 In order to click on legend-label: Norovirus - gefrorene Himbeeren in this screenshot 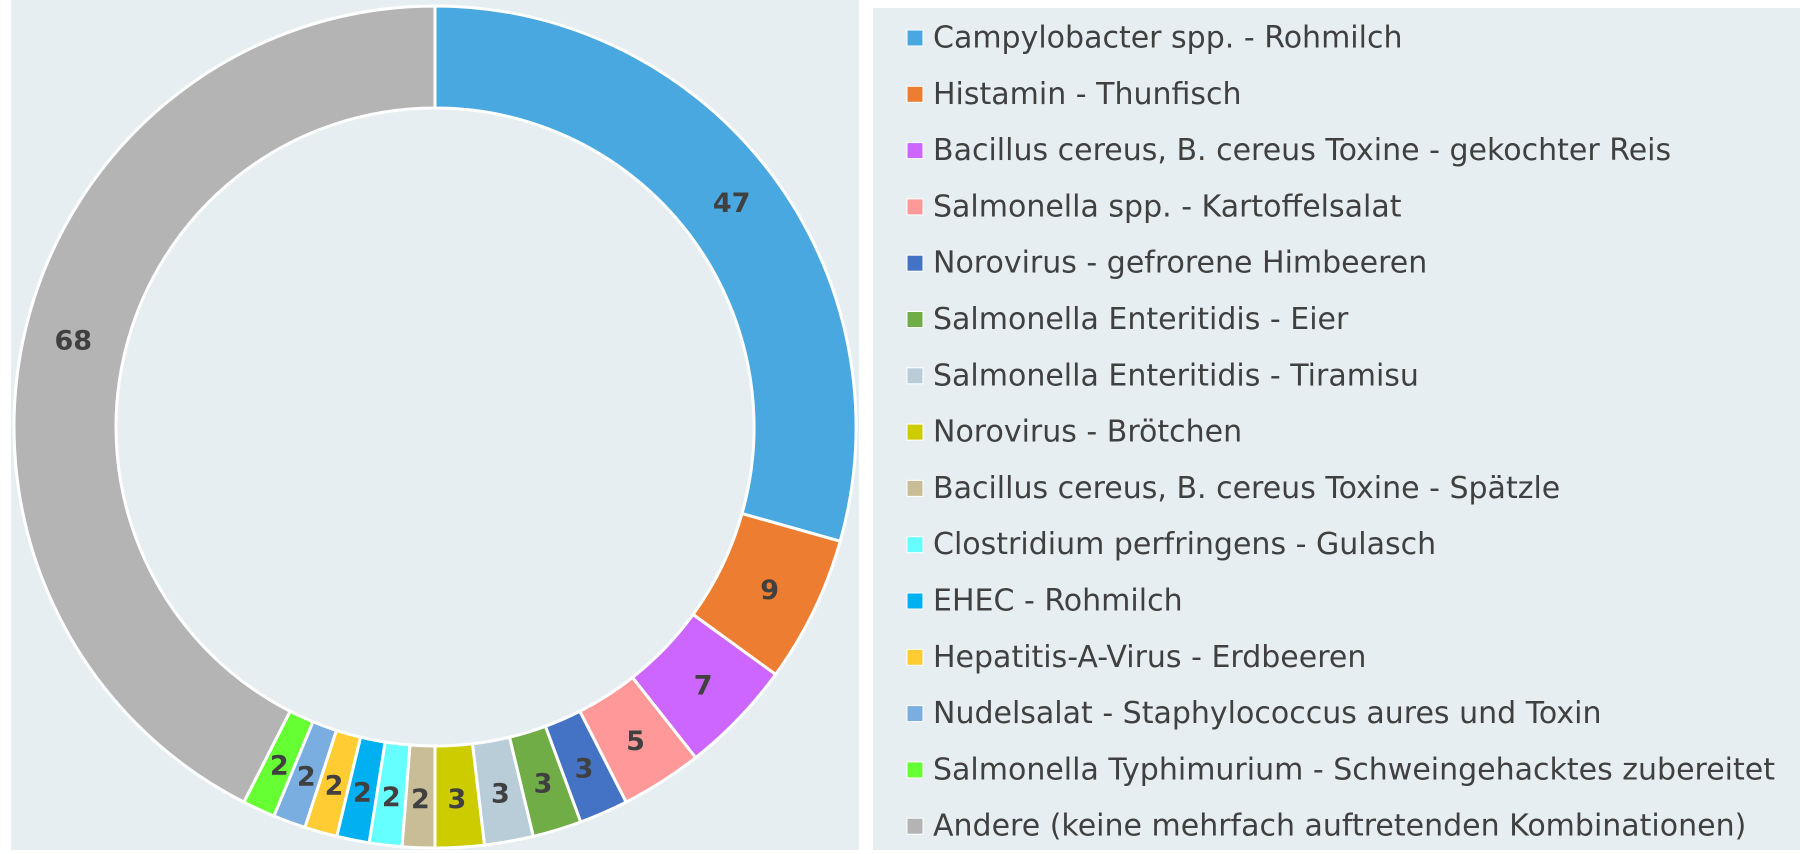, I will do `click(1180, 263)`.